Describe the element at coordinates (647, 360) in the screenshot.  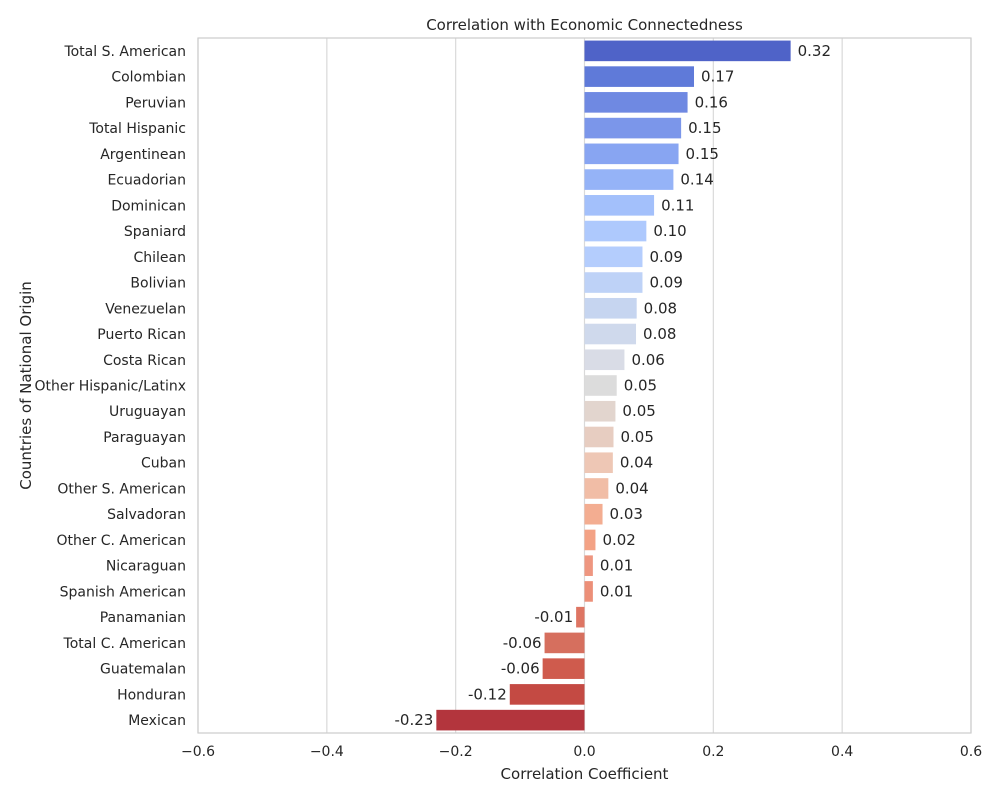
I see `data-label: 0.06` at that location.